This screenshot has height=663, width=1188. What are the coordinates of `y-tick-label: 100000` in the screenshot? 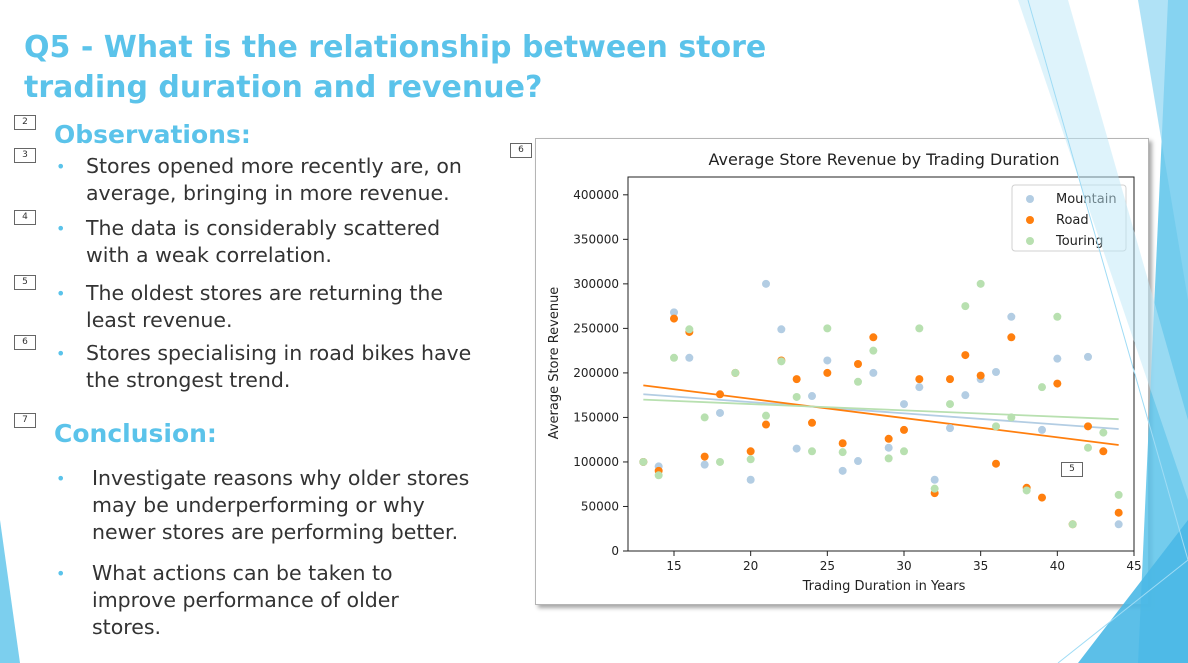 It's located at (596, 462).